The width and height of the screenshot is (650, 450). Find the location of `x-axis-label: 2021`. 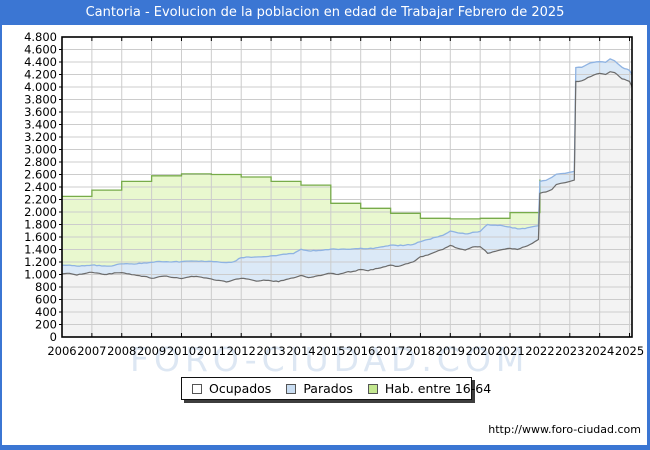

x-axis-label: 2021 is located at coordinates (509, 351).